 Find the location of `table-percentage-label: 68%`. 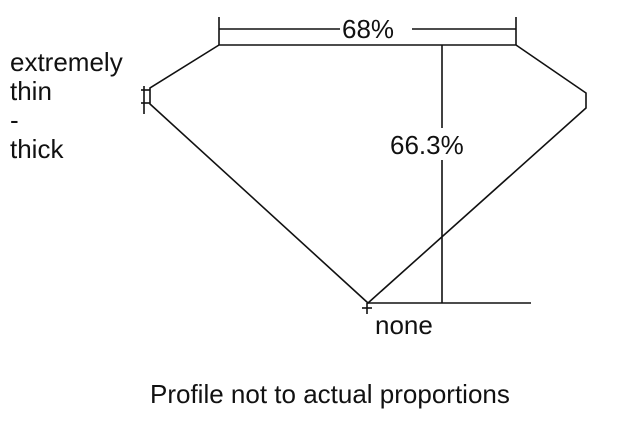

table-percentage-label: 68% is located at coordinates (368, 29).